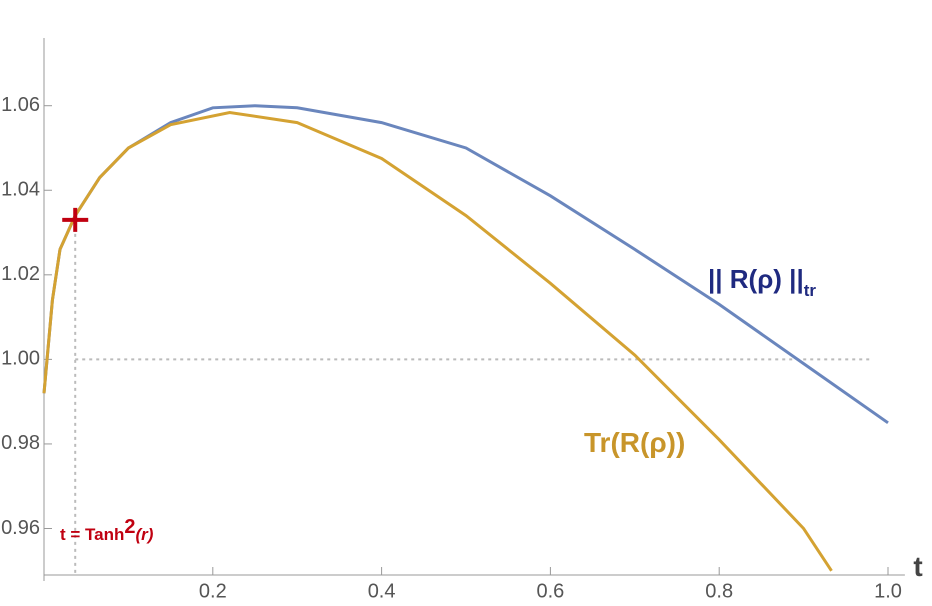 This screenshot has height=606, width=932. What do you see at coordinates (20, 443) in the screenshot?
I see `y-tick-label: 0.98` at bounding box center [20, 443].